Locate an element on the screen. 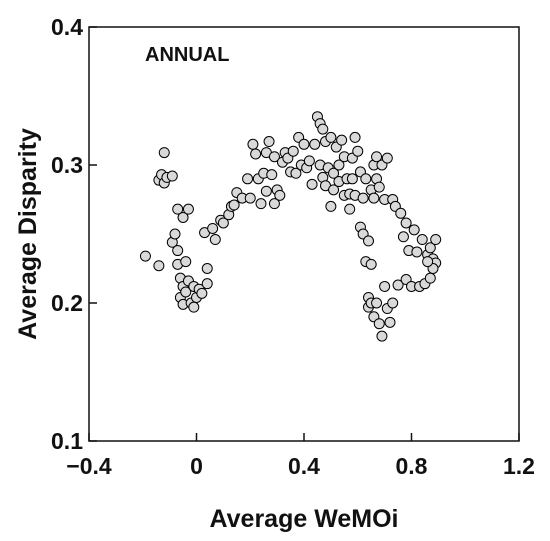 The image size is (550, 541). y-axis-label: Average Disparity is located at coordinates (28, 234).